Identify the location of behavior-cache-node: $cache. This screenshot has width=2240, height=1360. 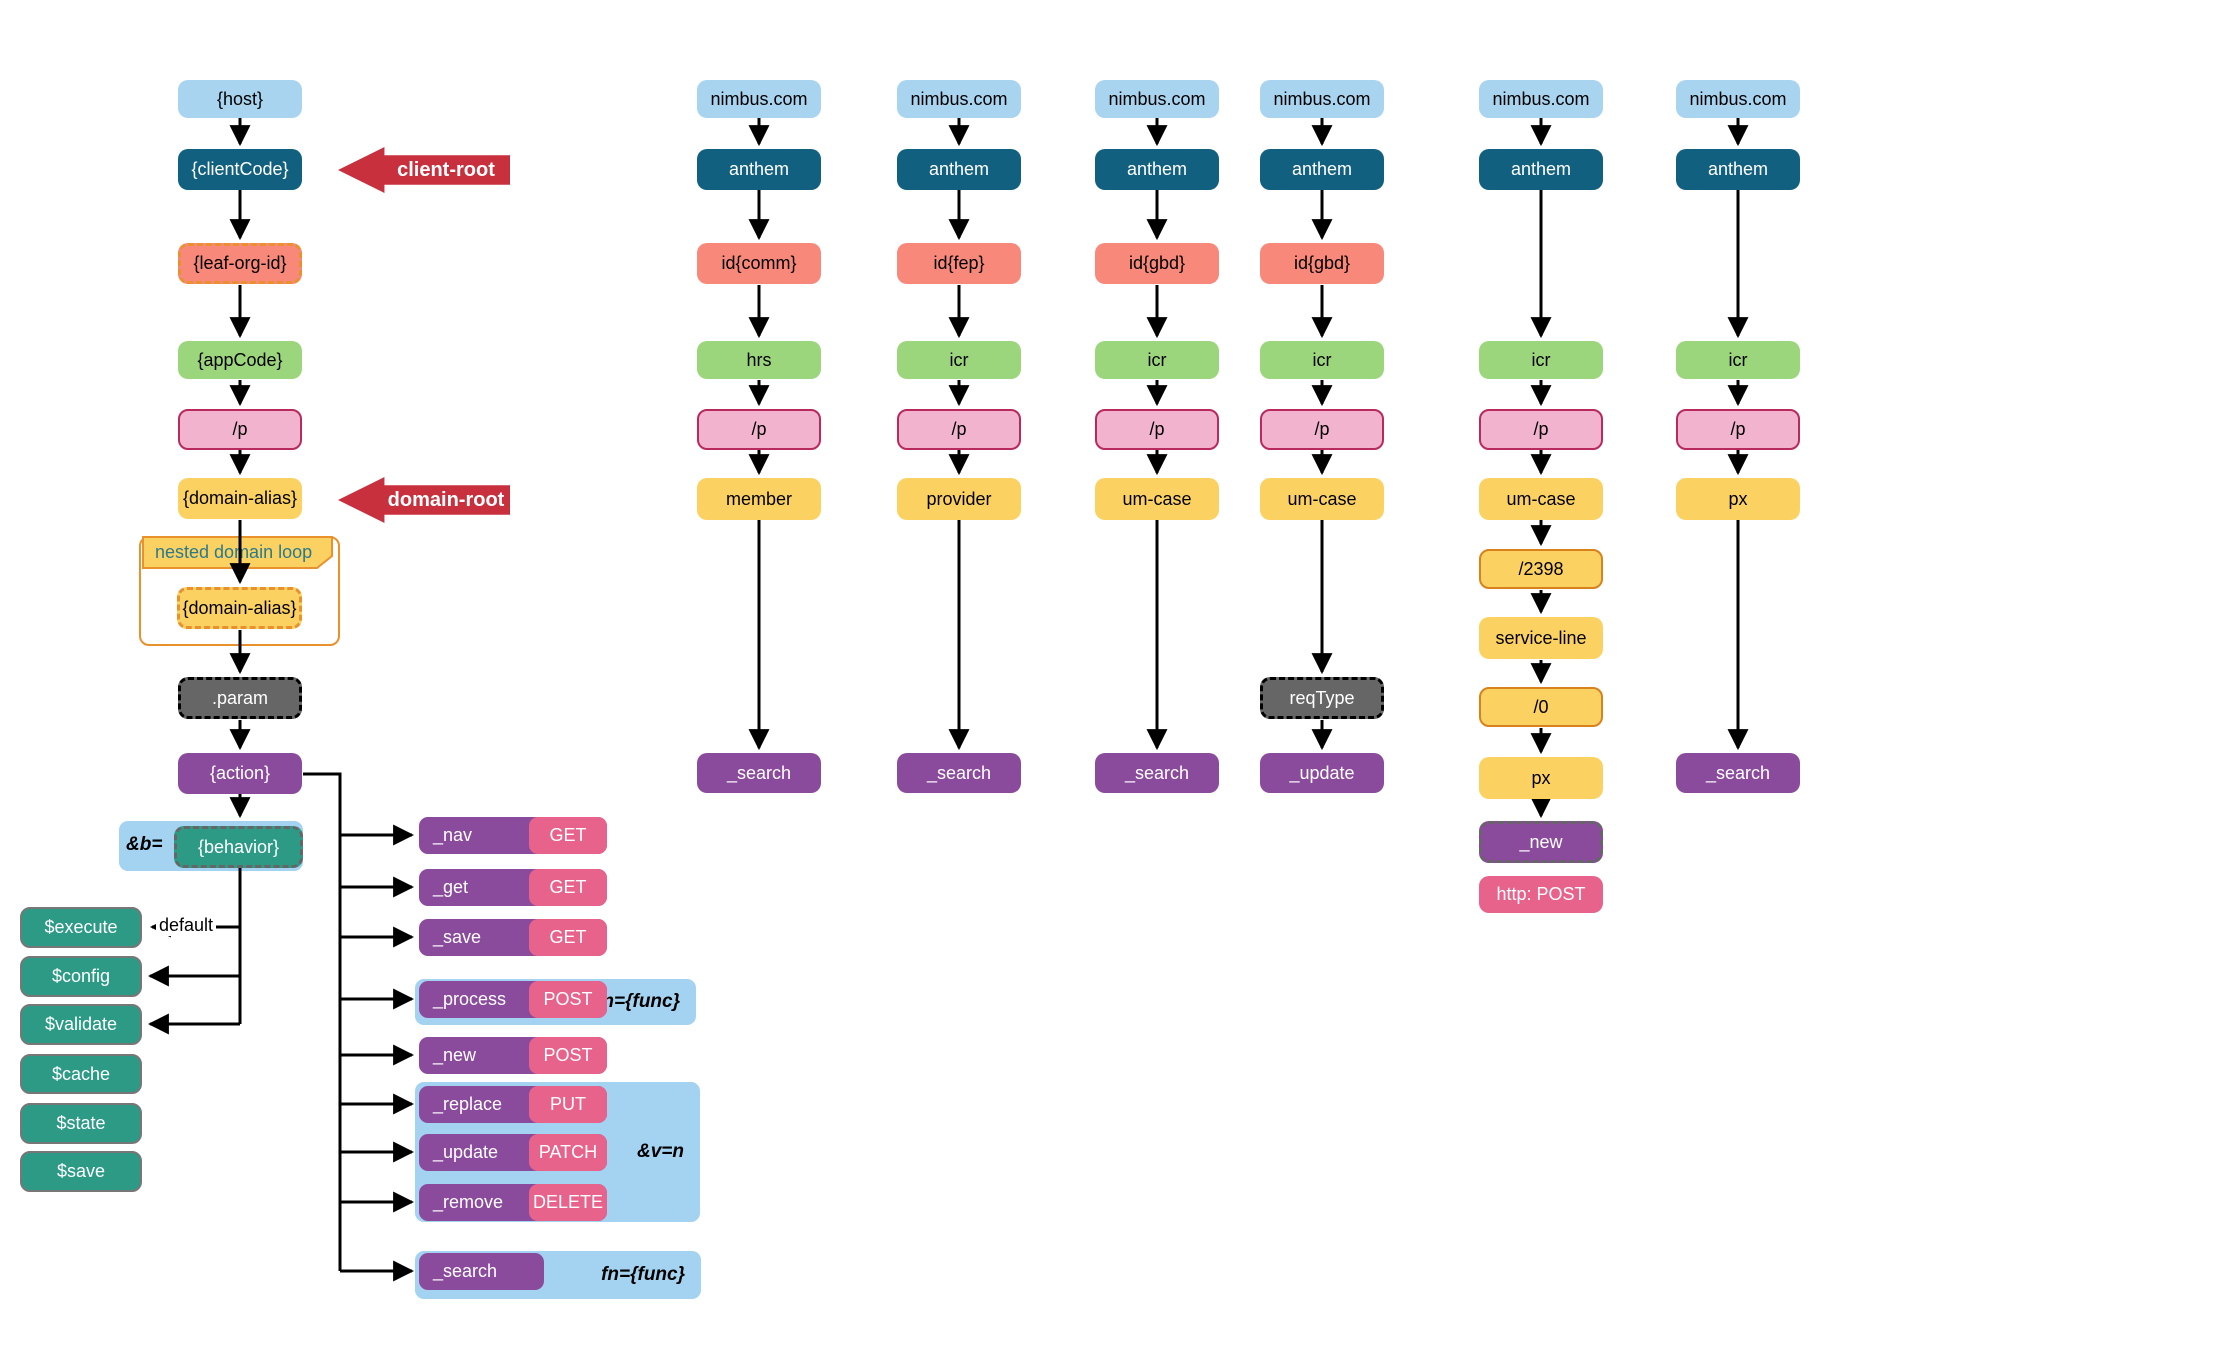
(81, 1074).